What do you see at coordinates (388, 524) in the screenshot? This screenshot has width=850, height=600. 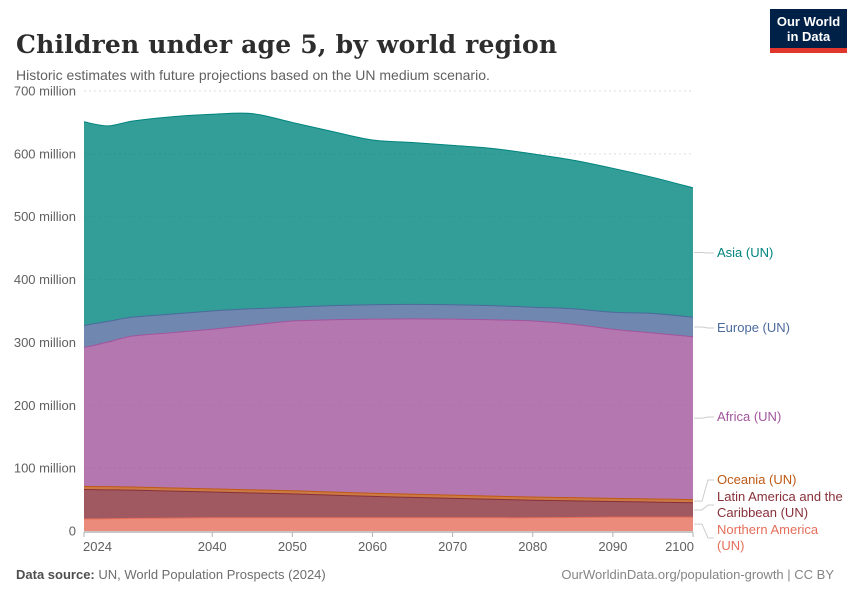 I see `area-northern_america` at bounding box center [388, 524].